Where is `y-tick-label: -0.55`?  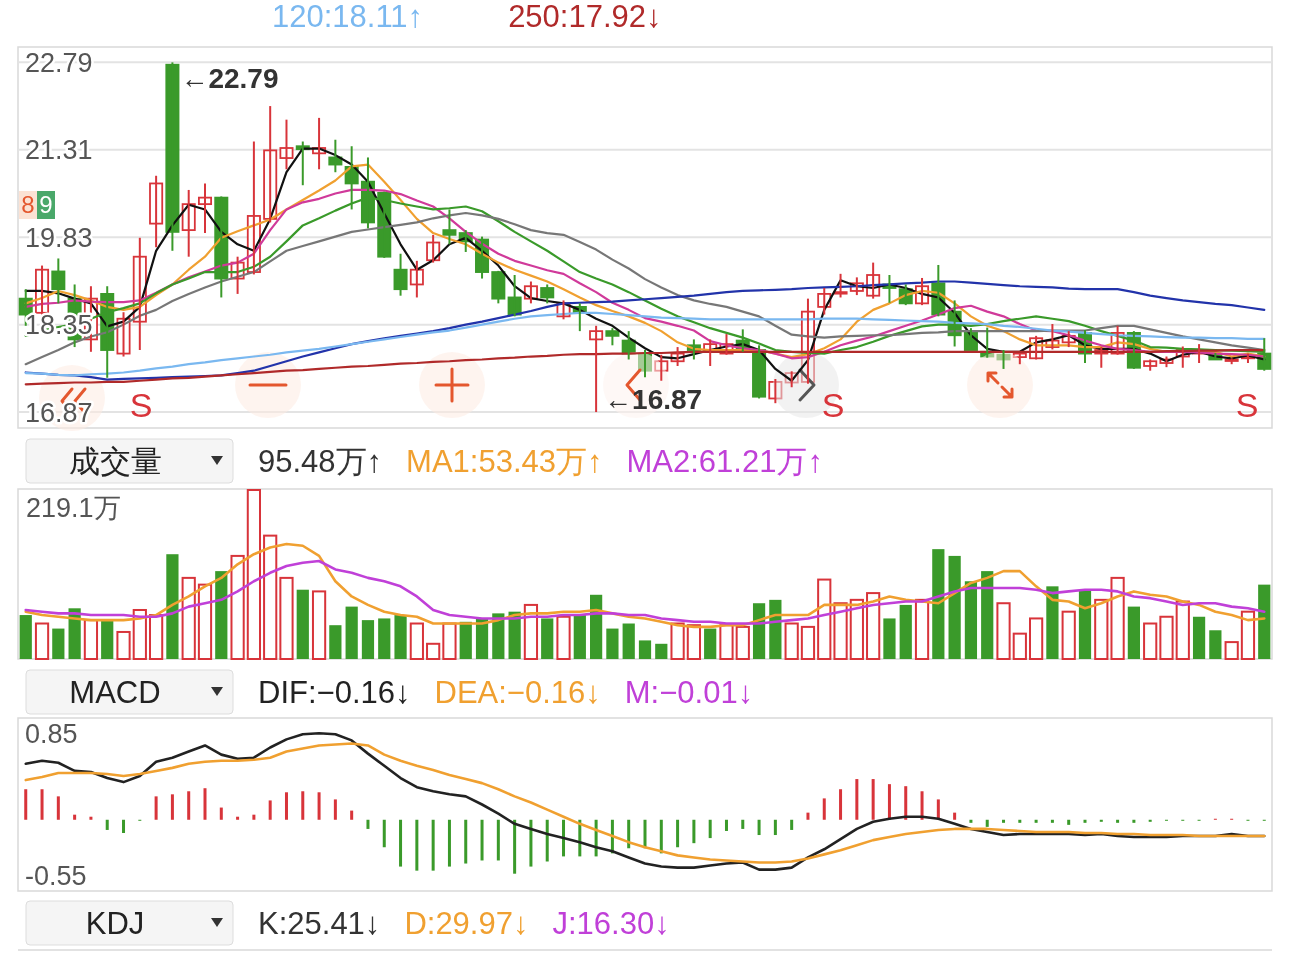
y-tick-label: -0.55 is located at coordinates (56, 876).